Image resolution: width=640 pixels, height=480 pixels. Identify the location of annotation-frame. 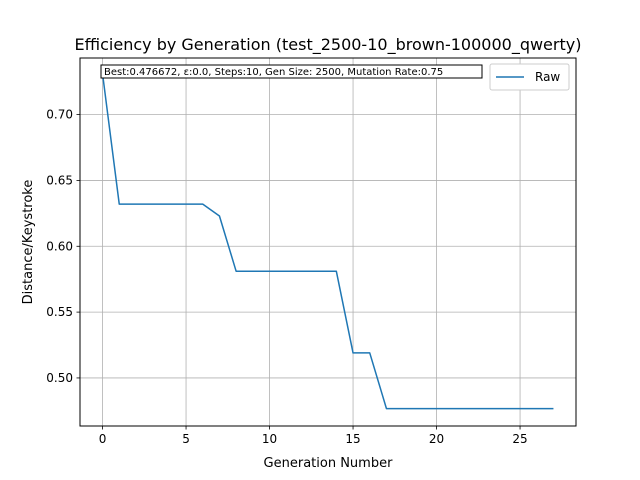
(291, 71).